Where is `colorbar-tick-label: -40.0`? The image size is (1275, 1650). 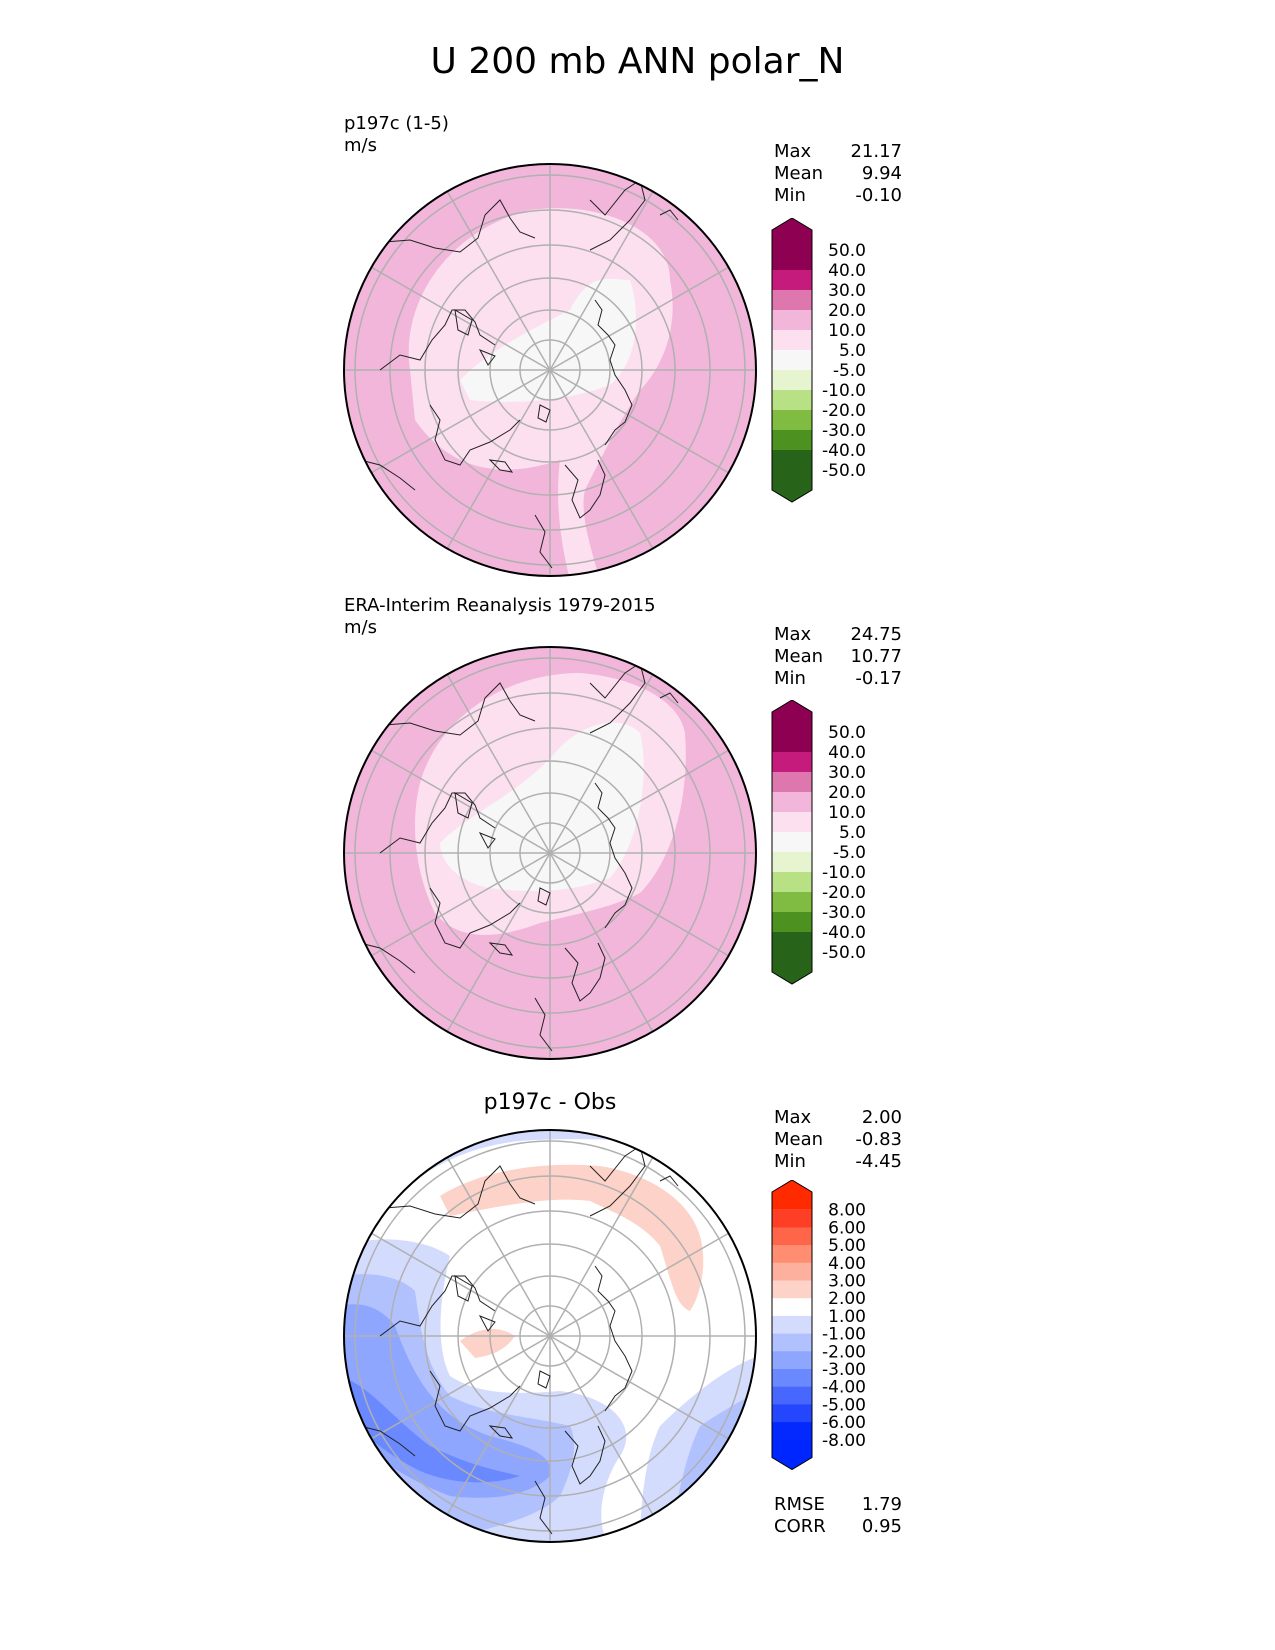
colorbar-tick-label: -40.0 is located at coordinates (844, 933).